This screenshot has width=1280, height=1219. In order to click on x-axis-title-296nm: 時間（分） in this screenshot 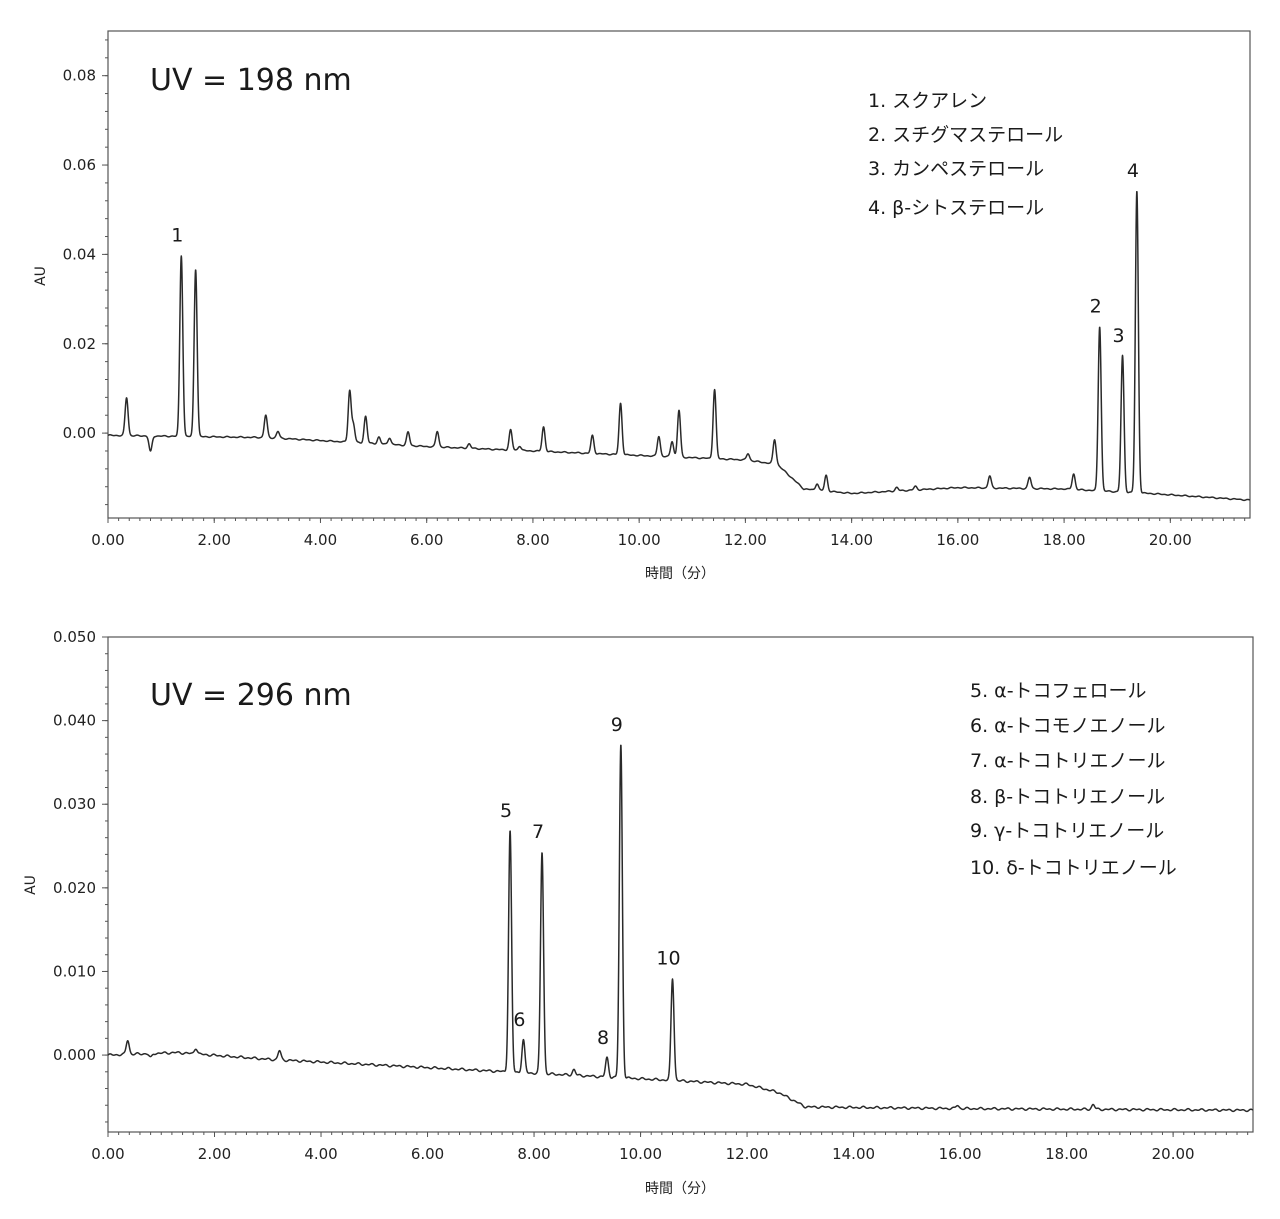, I will do `click(680, 1189)`.